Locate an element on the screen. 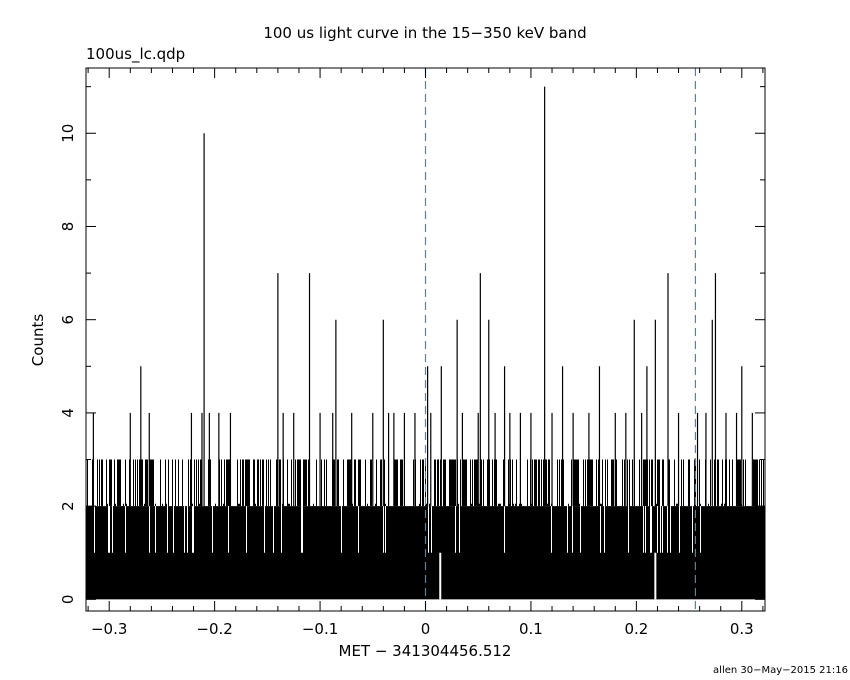 The height and width of the screenshot is (680, 850). x-tick-label: 0.1 is located at coordinates (531, 629).